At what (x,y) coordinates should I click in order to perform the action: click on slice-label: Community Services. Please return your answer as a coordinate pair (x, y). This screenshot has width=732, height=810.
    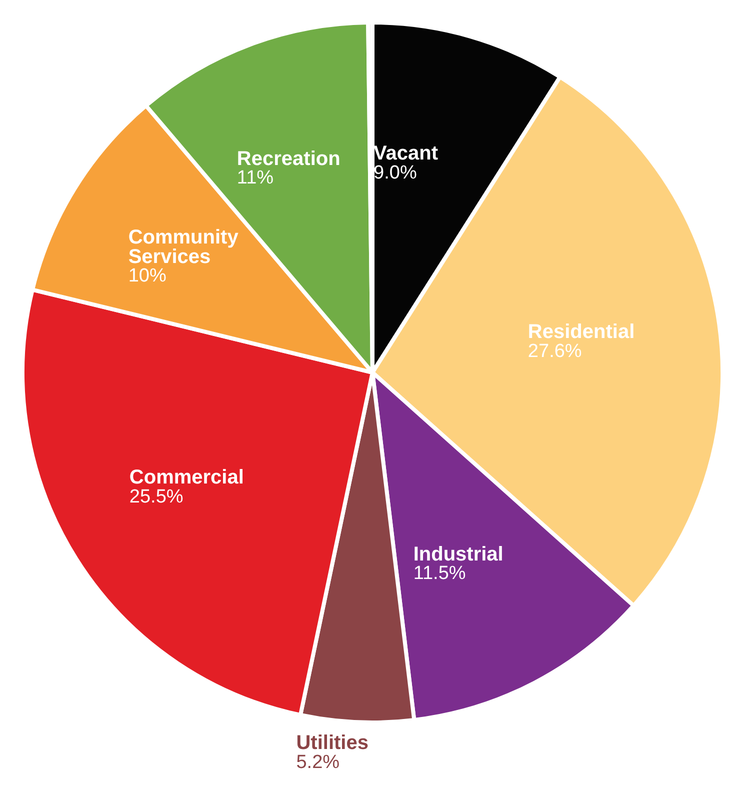
    Looking at the image, I should click on (184, 247).